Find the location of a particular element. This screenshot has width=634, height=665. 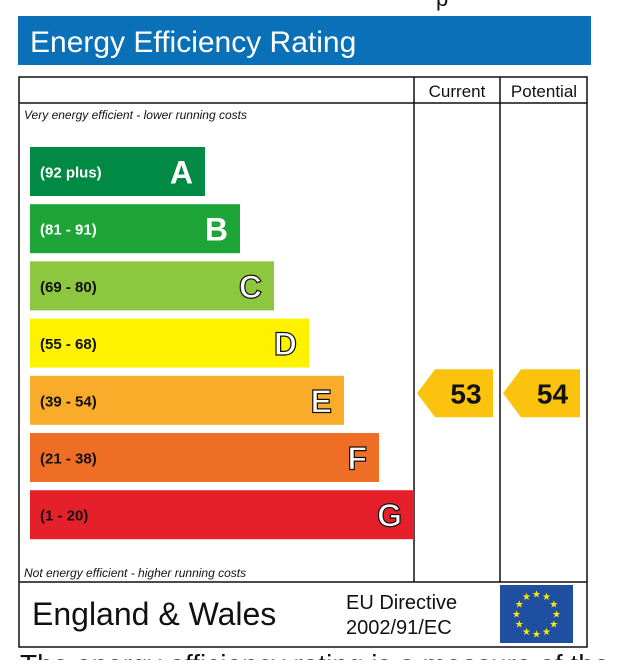

title-banner is located at coordinates (304, 40).